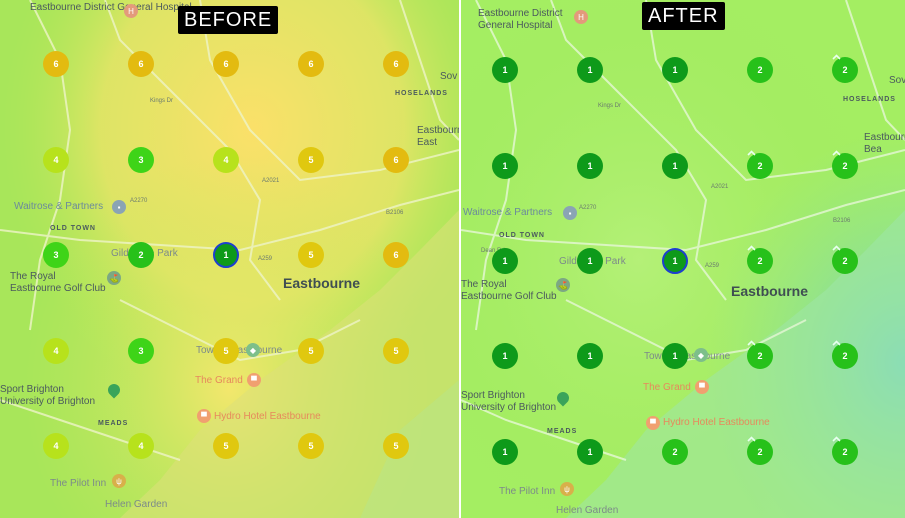  What do you see at coordinates (509, 401) in the screenshot?
I see `sport-brighton-label: Sport Brighton University of Brighton` at bounding box center [509, 401].